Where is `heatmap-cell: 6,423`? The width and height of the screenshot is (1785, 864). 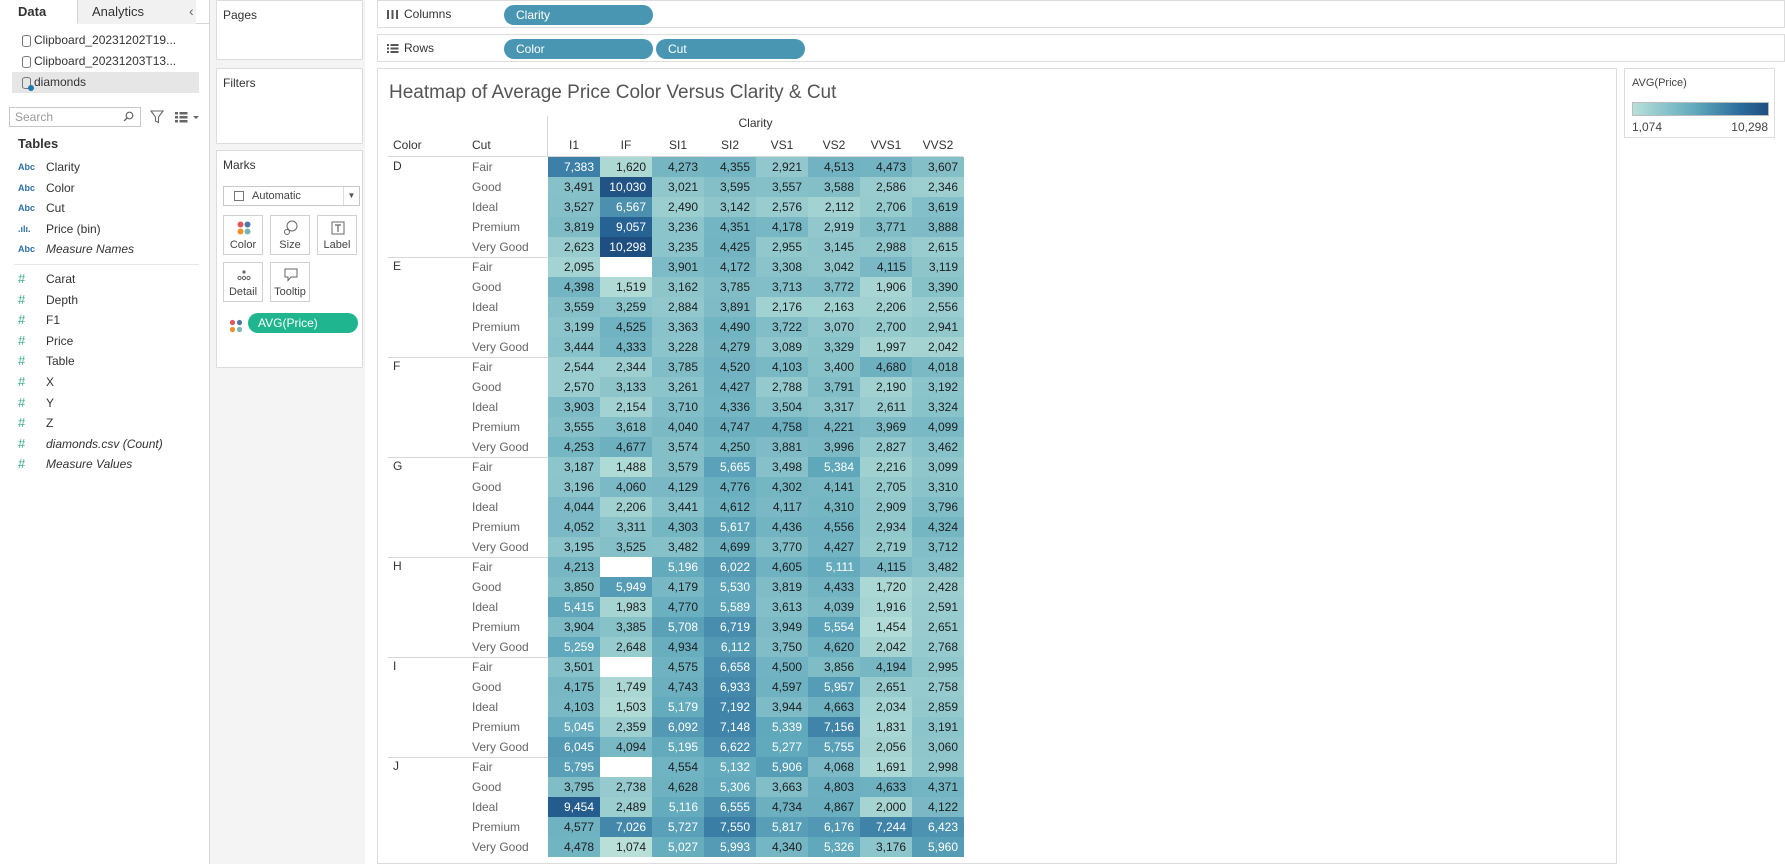
heatmap-cell: 6,423 is located at coordinates (938, 827).